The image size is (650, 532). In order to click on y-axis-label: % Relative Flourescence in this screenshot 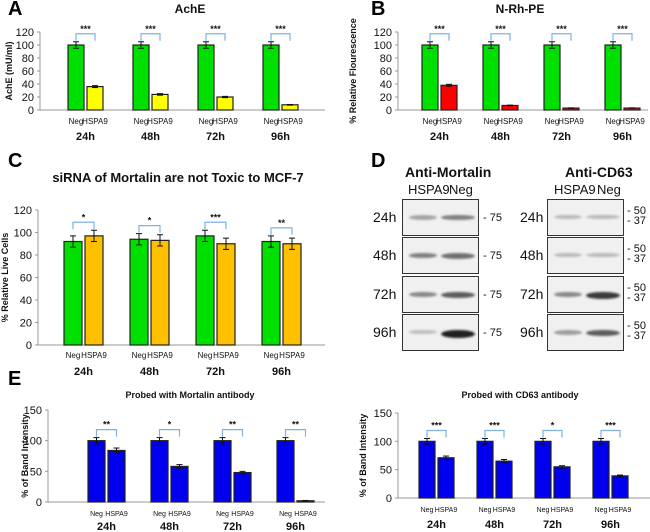, I will do `click(353, 71)`.